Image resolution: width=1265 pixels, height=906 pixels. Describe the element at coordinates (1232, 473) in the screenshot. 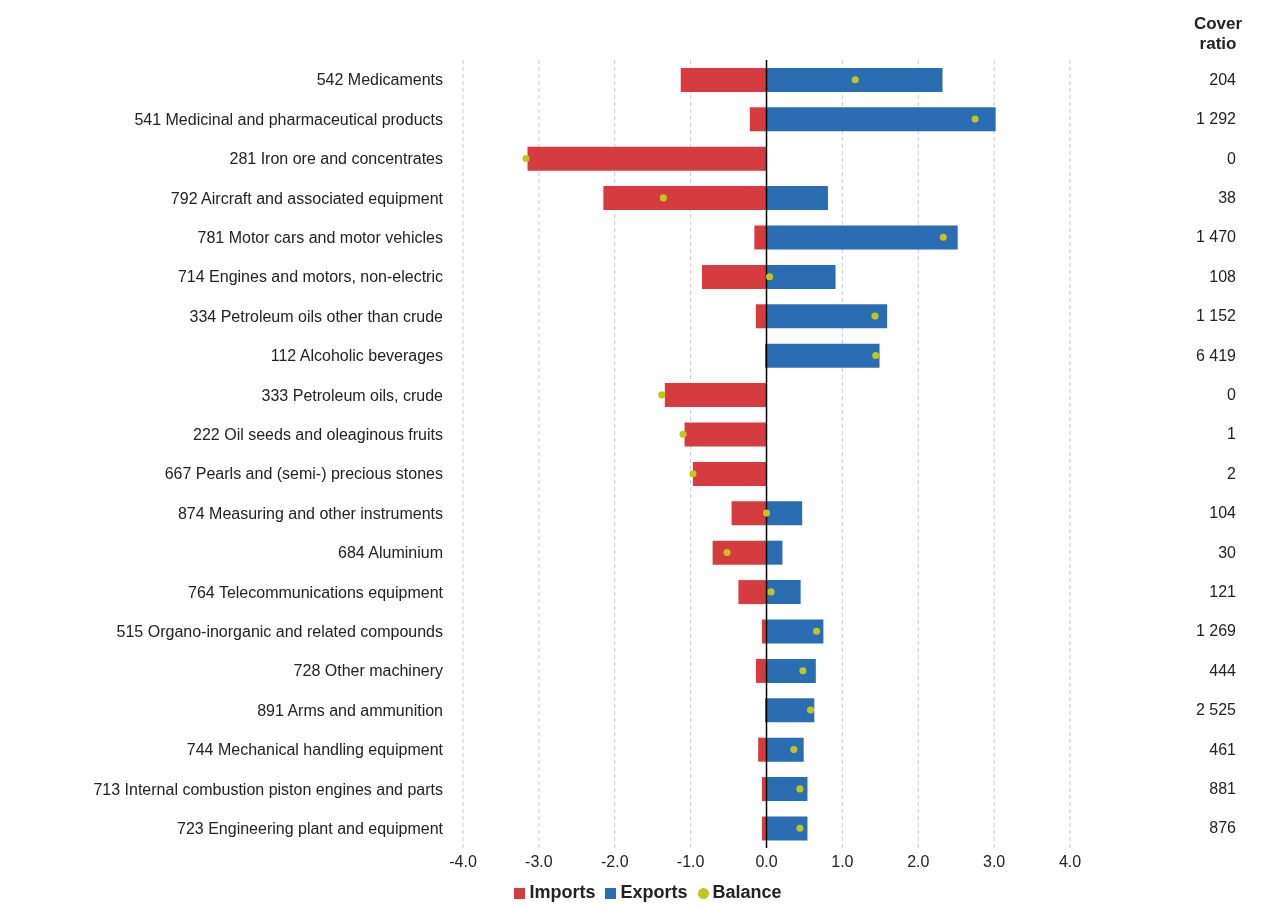

I see `text: 2` at that location.